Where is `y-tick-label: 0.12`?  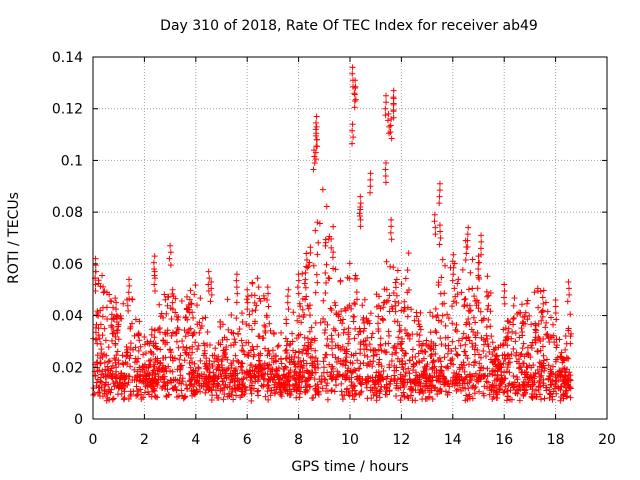
y-tick-label: 0.12 is located at coordinates (67, 110).